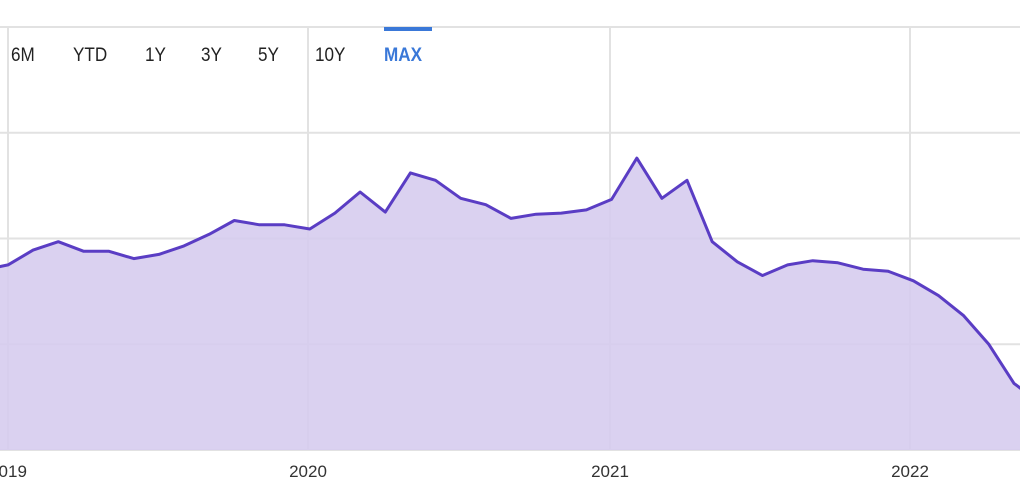 The image size is (1020, 498). Describe the element at coordinates (408, 29) in the screenshot. I see `selected-range-indicator` at that location.